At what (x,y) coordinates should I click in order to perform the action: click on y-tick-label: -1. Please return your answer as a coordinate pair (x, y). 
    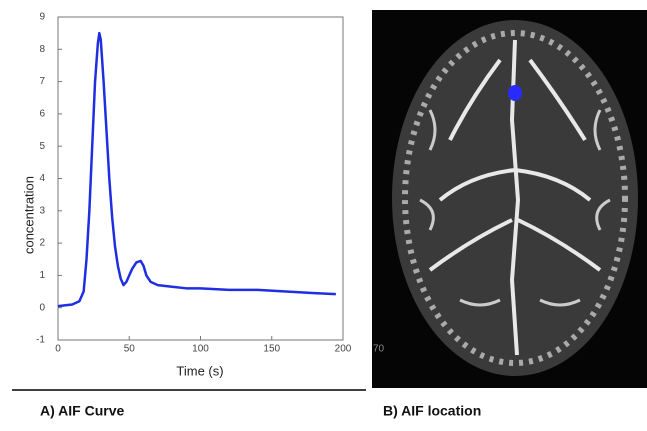
    Looking at the image, I should click on (40, 340).